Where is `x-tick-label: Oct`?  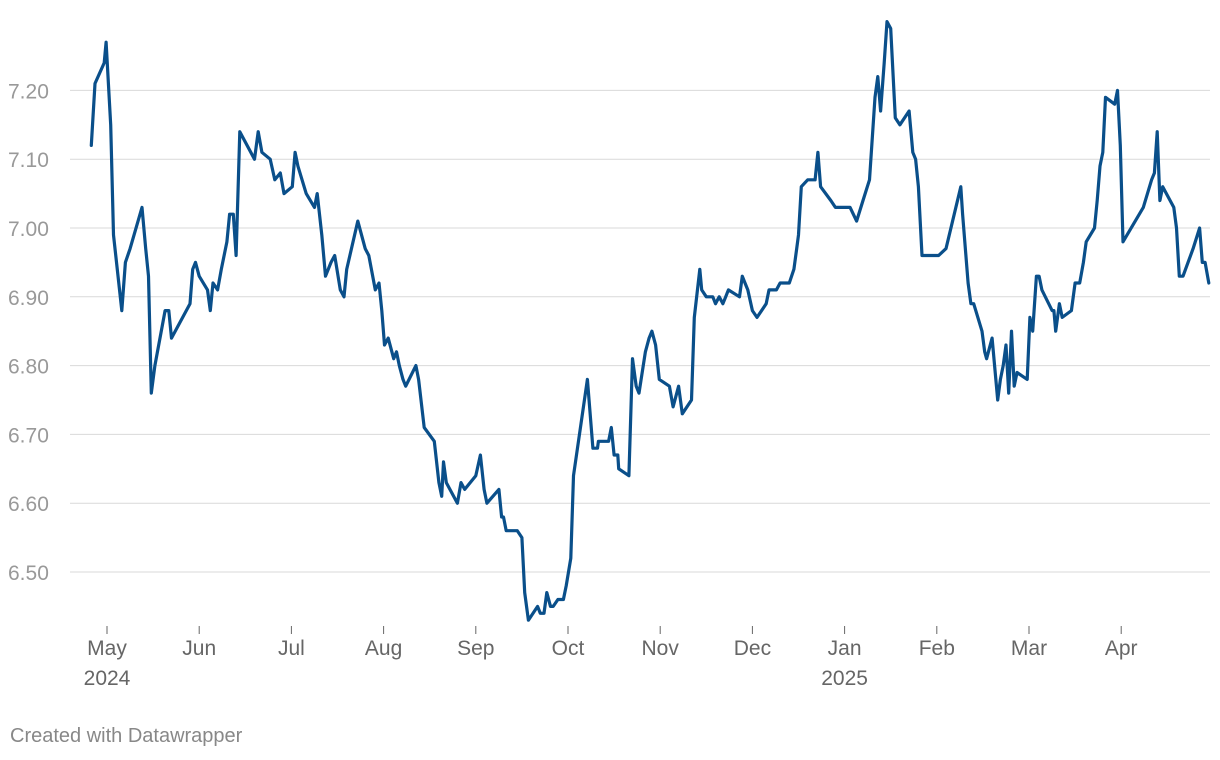
x-tick-label: Oct is located at coordinates (568, 648).